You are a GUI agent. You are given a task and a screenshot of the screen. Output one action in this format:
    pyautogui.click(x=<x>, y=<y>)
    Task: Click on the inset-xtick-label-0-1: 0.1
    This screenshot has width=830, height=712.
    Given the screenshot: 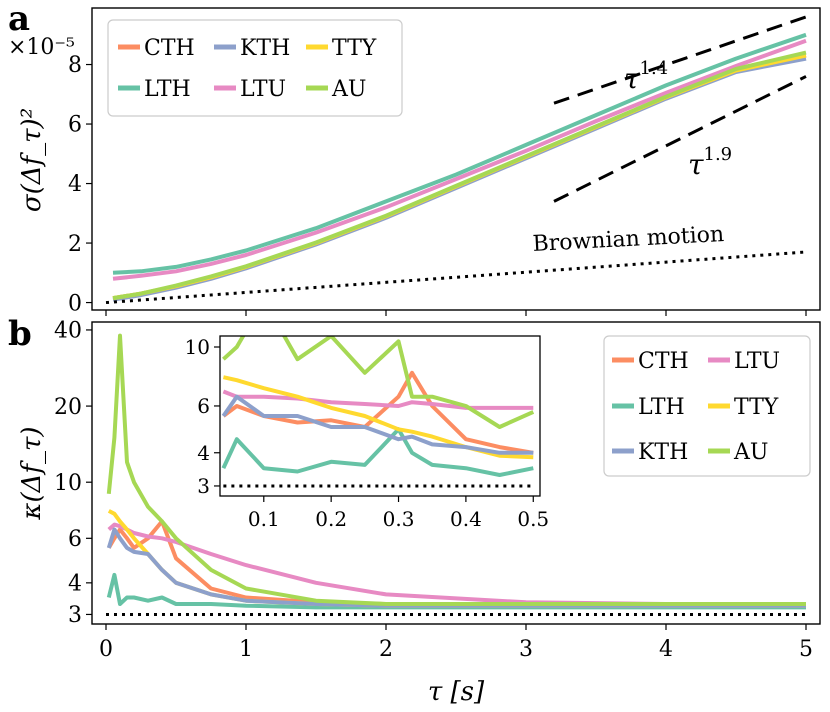 What is the action you would take?
    pyautogui.click(x=264, y=519)
    